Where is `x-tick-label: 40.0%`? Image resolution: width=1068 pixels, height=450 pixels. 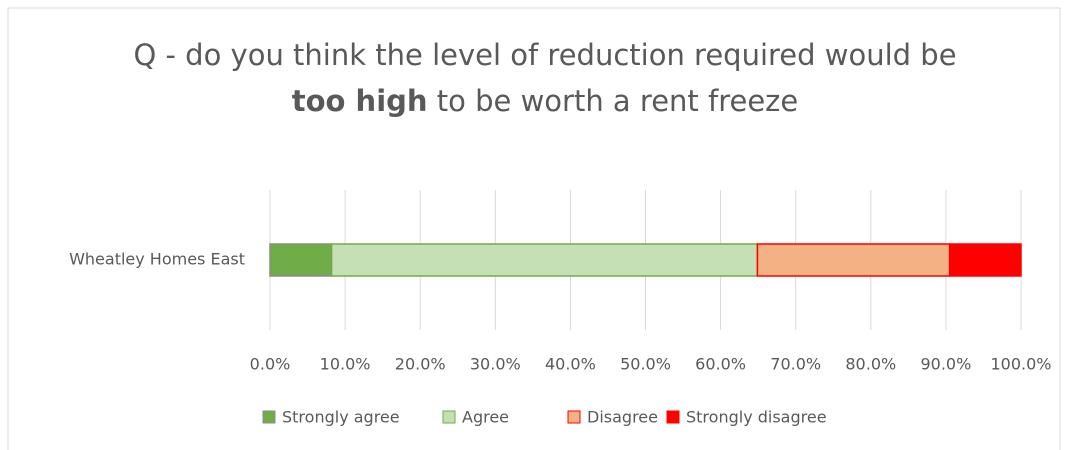 x-tick-label: 40.0% is located at coordinates (570, 364).